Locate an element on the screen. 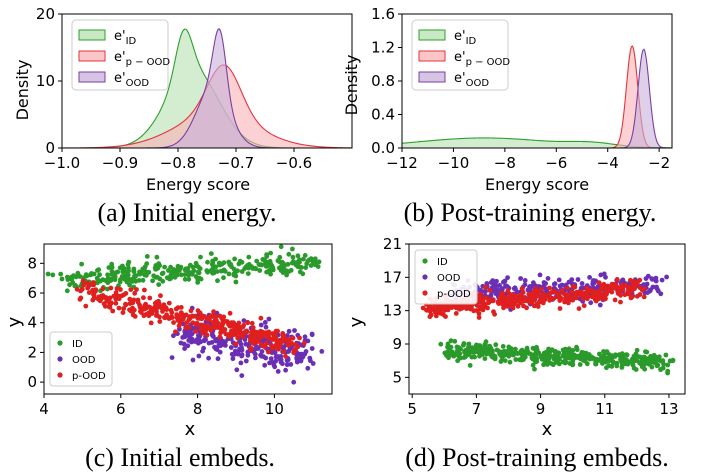  a-xtick-label: −0.9 is located at coordinates (120, 163).